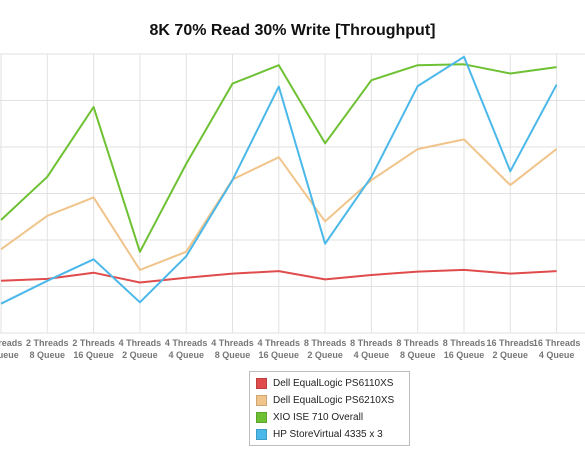 This screenshot has height=473, width=585. What do you see at coordinates (318, 417) in the screenshot?
I see `legend-label: XIO ISE 710 Overall` at bounding box center [318, 417].